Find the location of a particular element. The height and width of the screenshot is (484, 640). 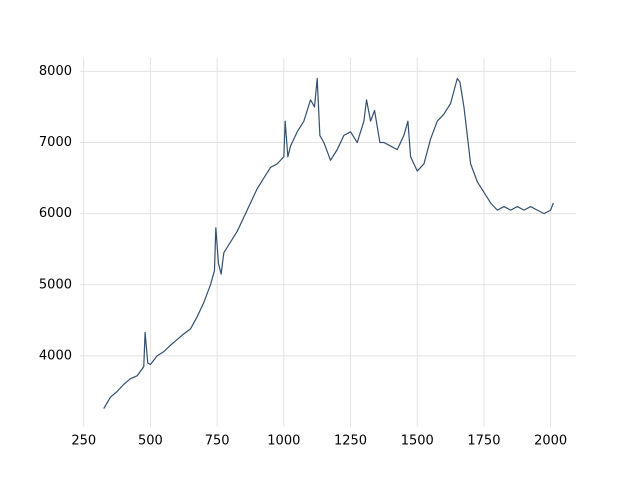

x-tick-label: 1750 is located at coordinates (483, 441).